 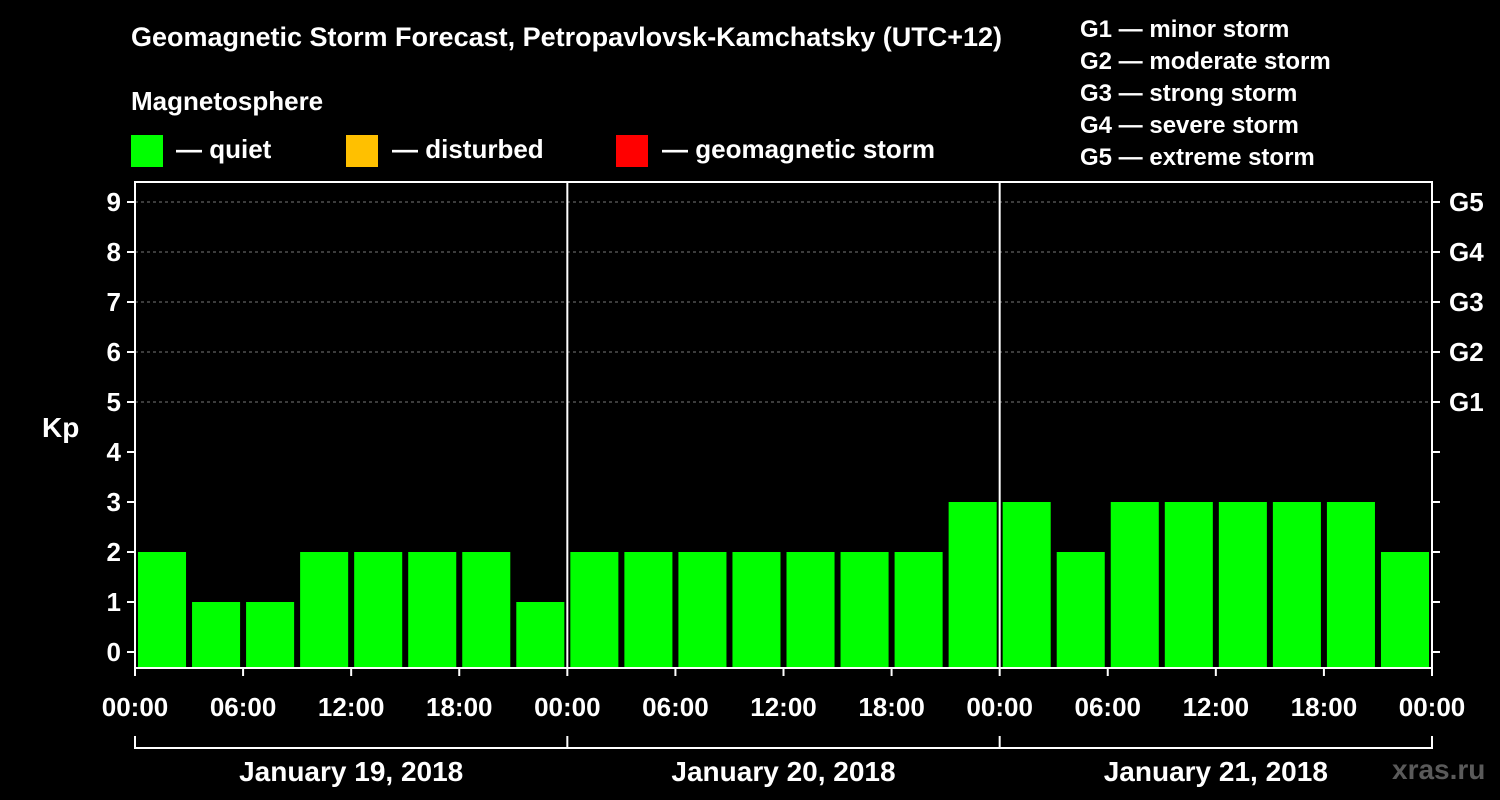 I want to click on y-tick-label: 0, so click(x=114, y=652).